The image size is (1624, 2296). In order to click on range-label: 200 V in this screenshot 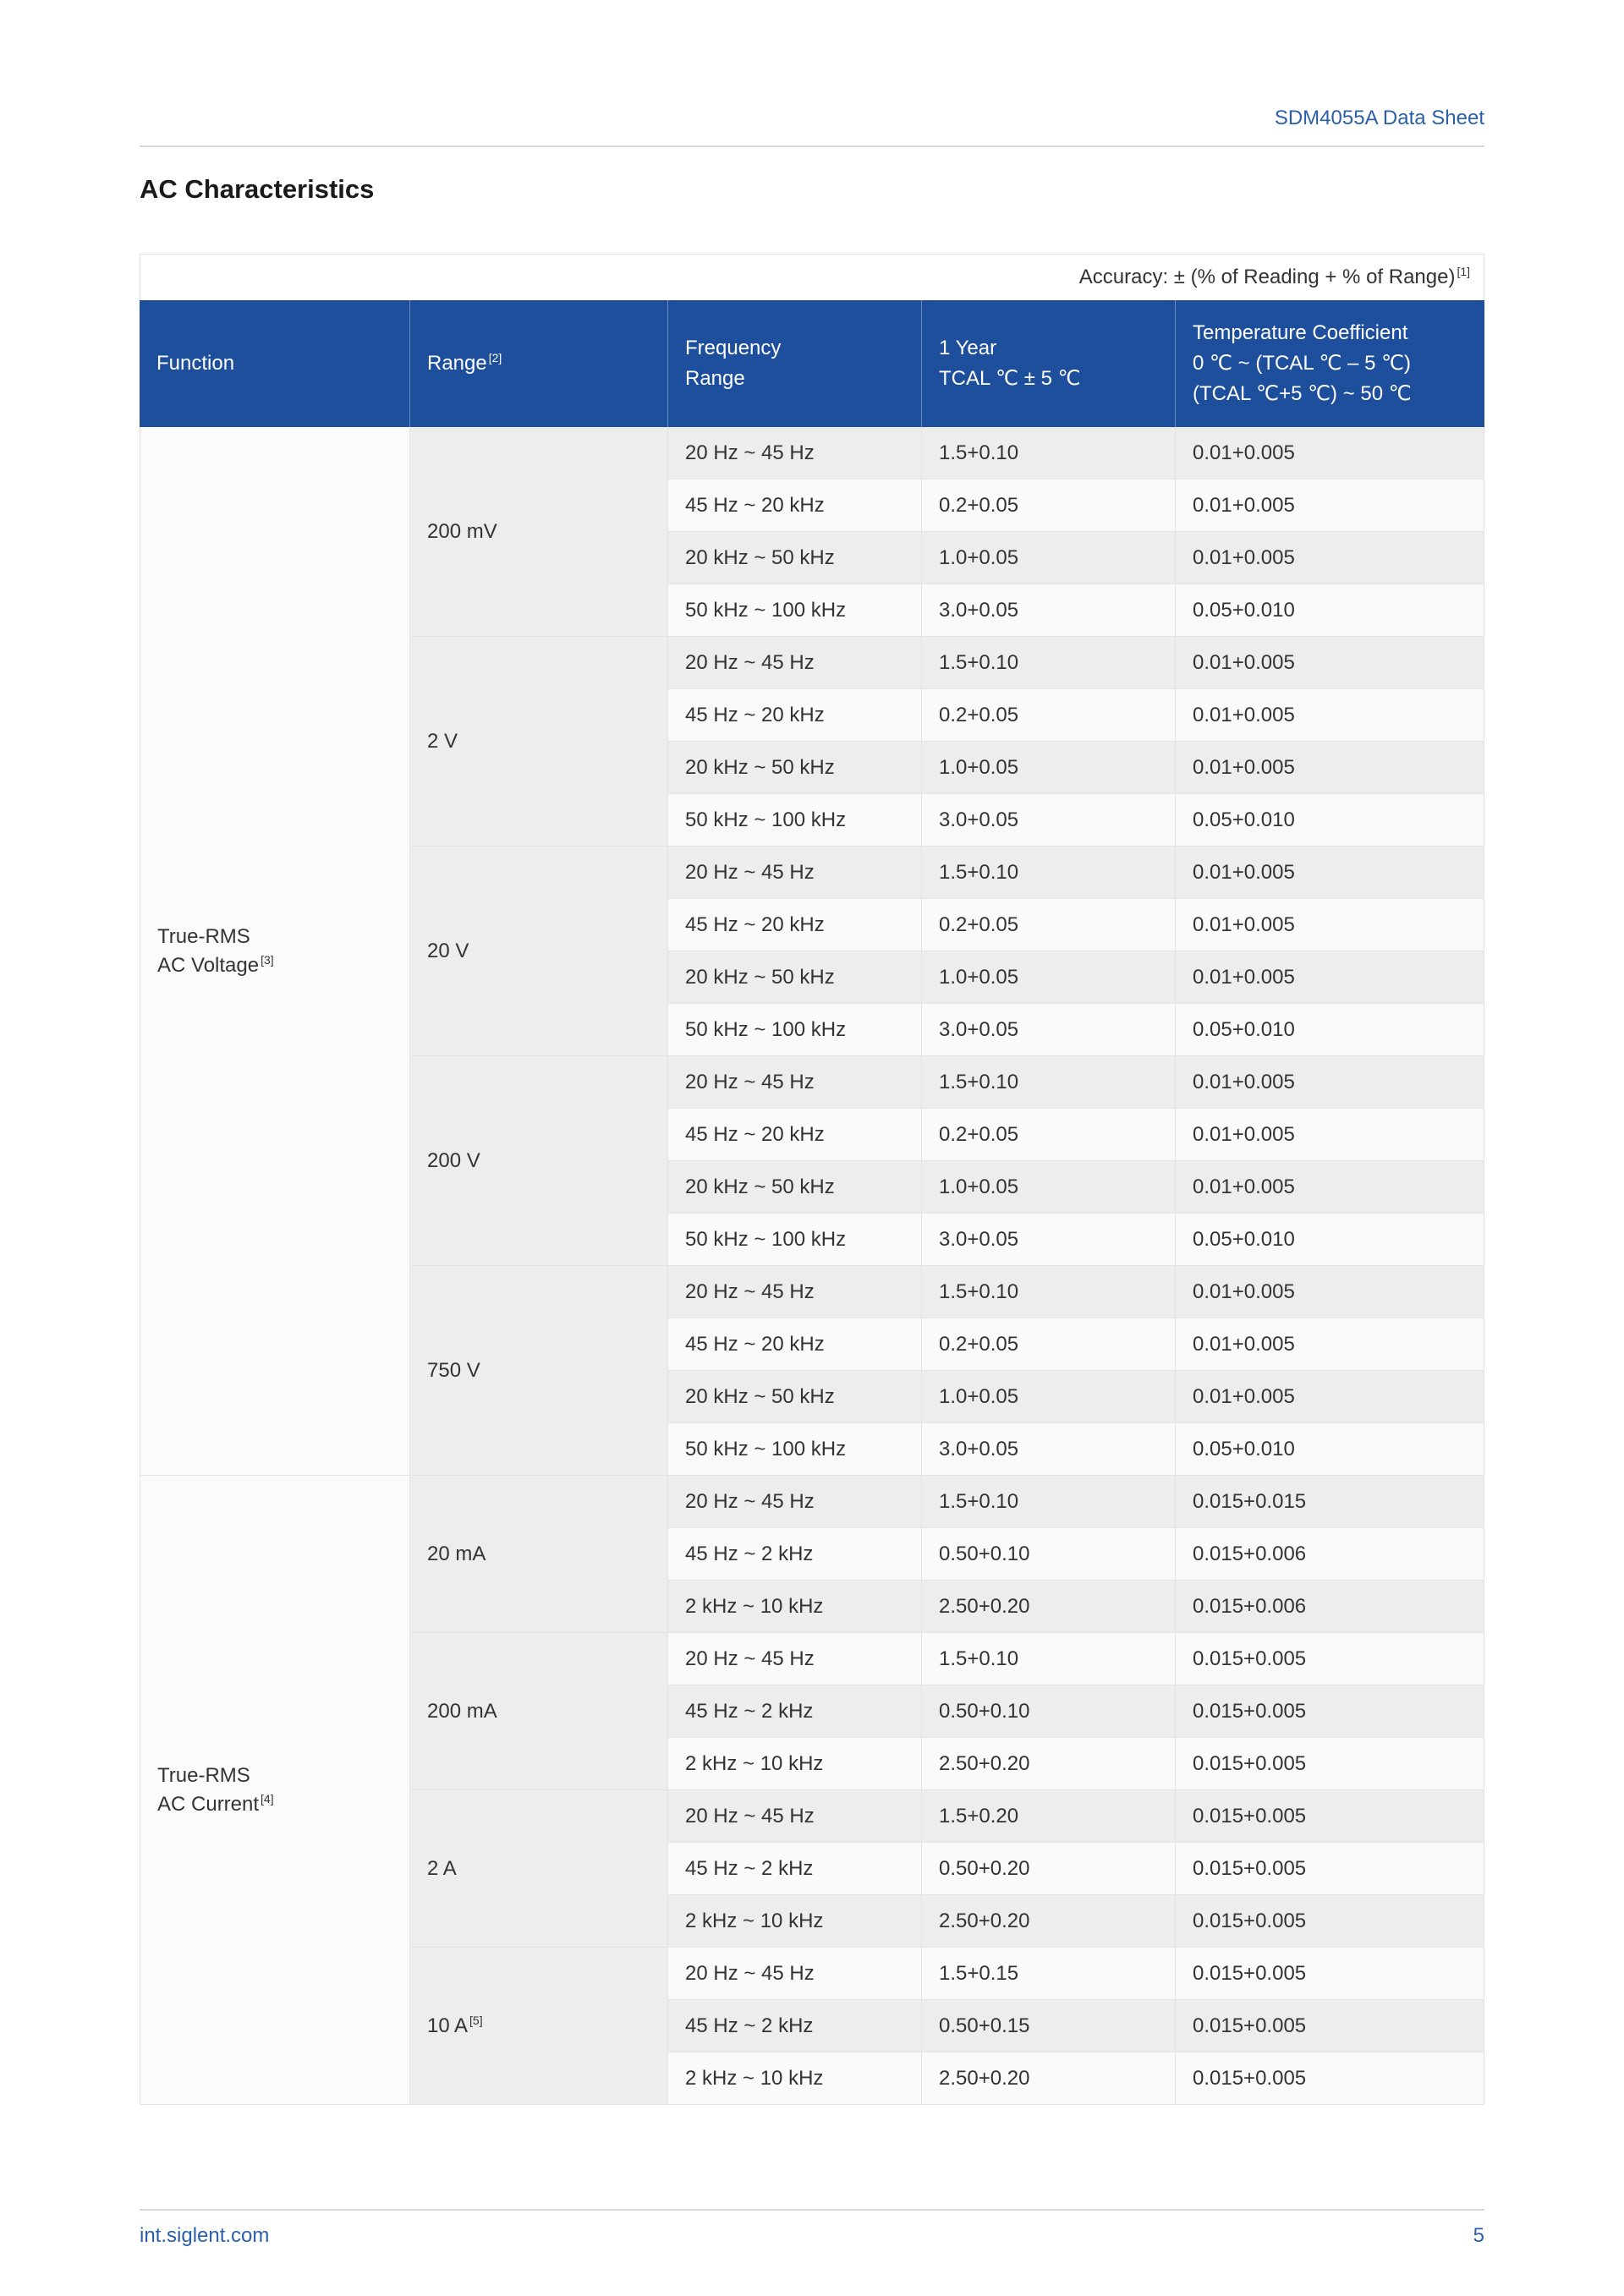, I will do `click(453, 1160)`.